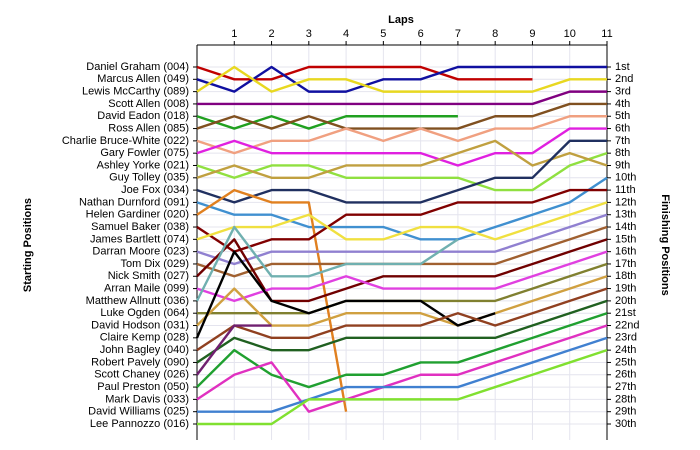 This screenshot has height=450, width=700. What do you see at coordinates (28, 245) in the screenshot?
I see `left-axis-title: Starting Positions` at bounding box center [28, 245].